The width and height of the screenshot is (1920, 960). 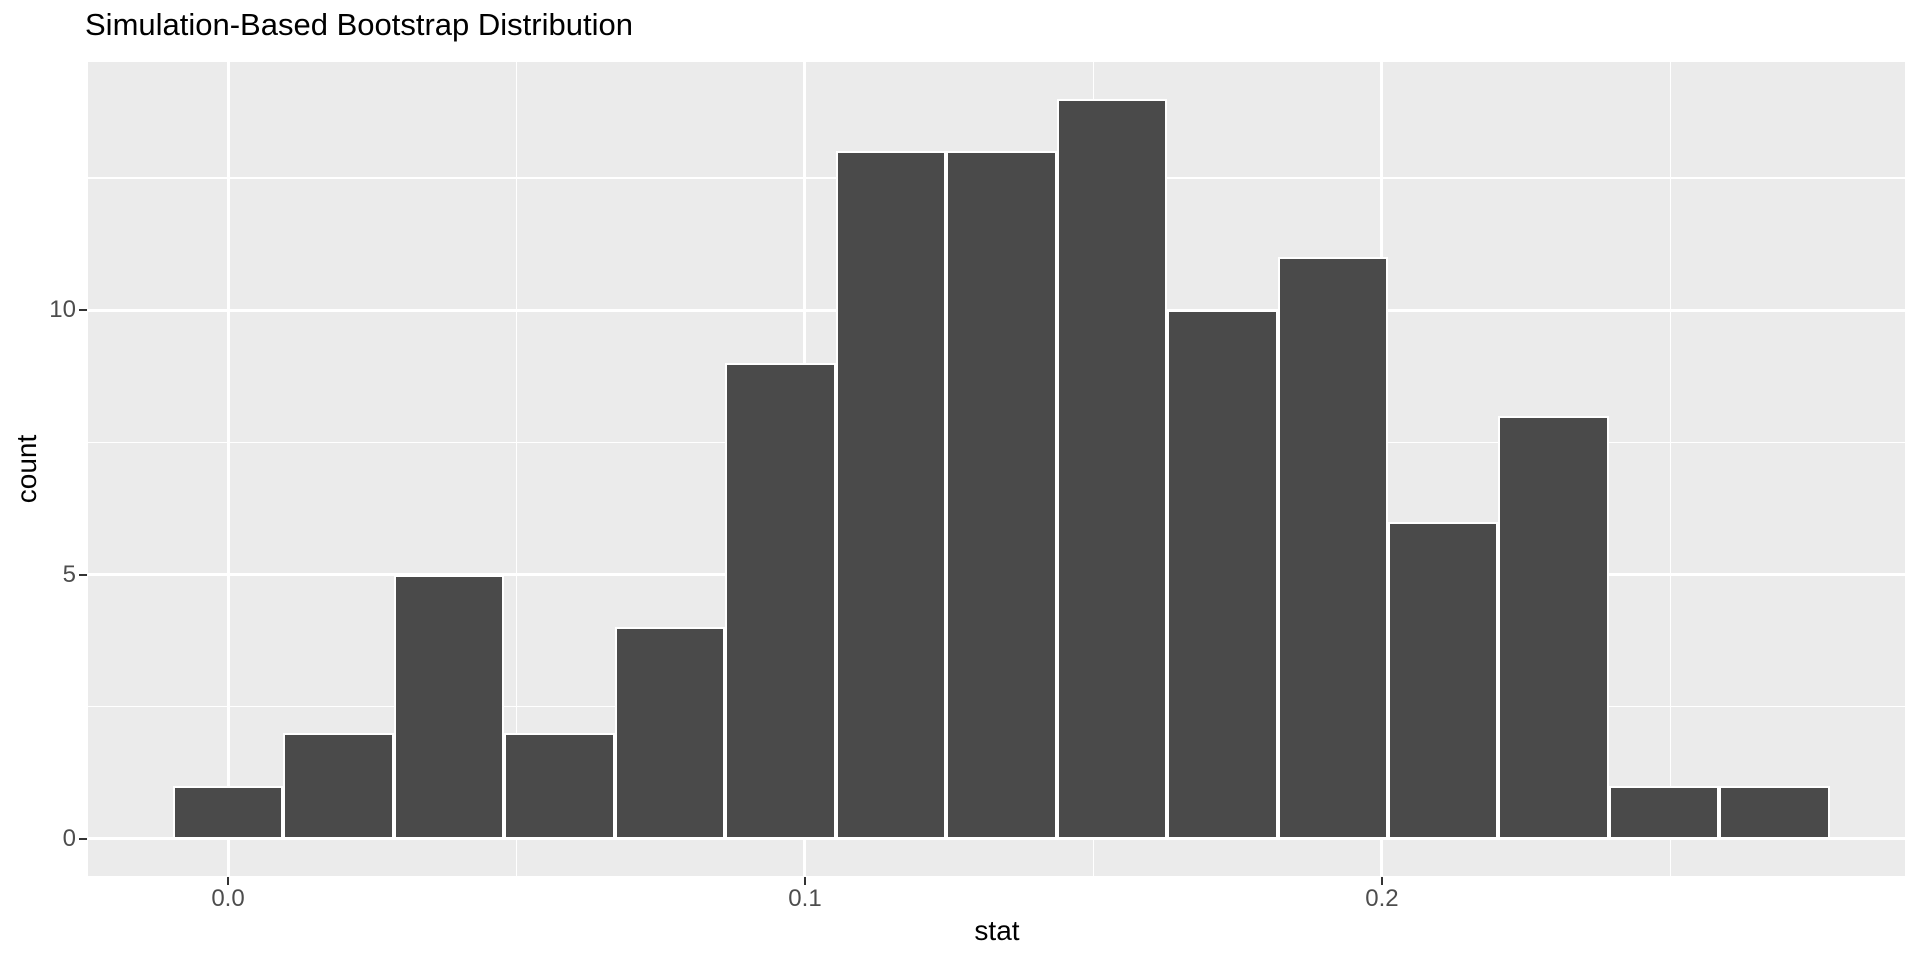 I want to click on y-axis-title: count, so click(x=26, y=469).